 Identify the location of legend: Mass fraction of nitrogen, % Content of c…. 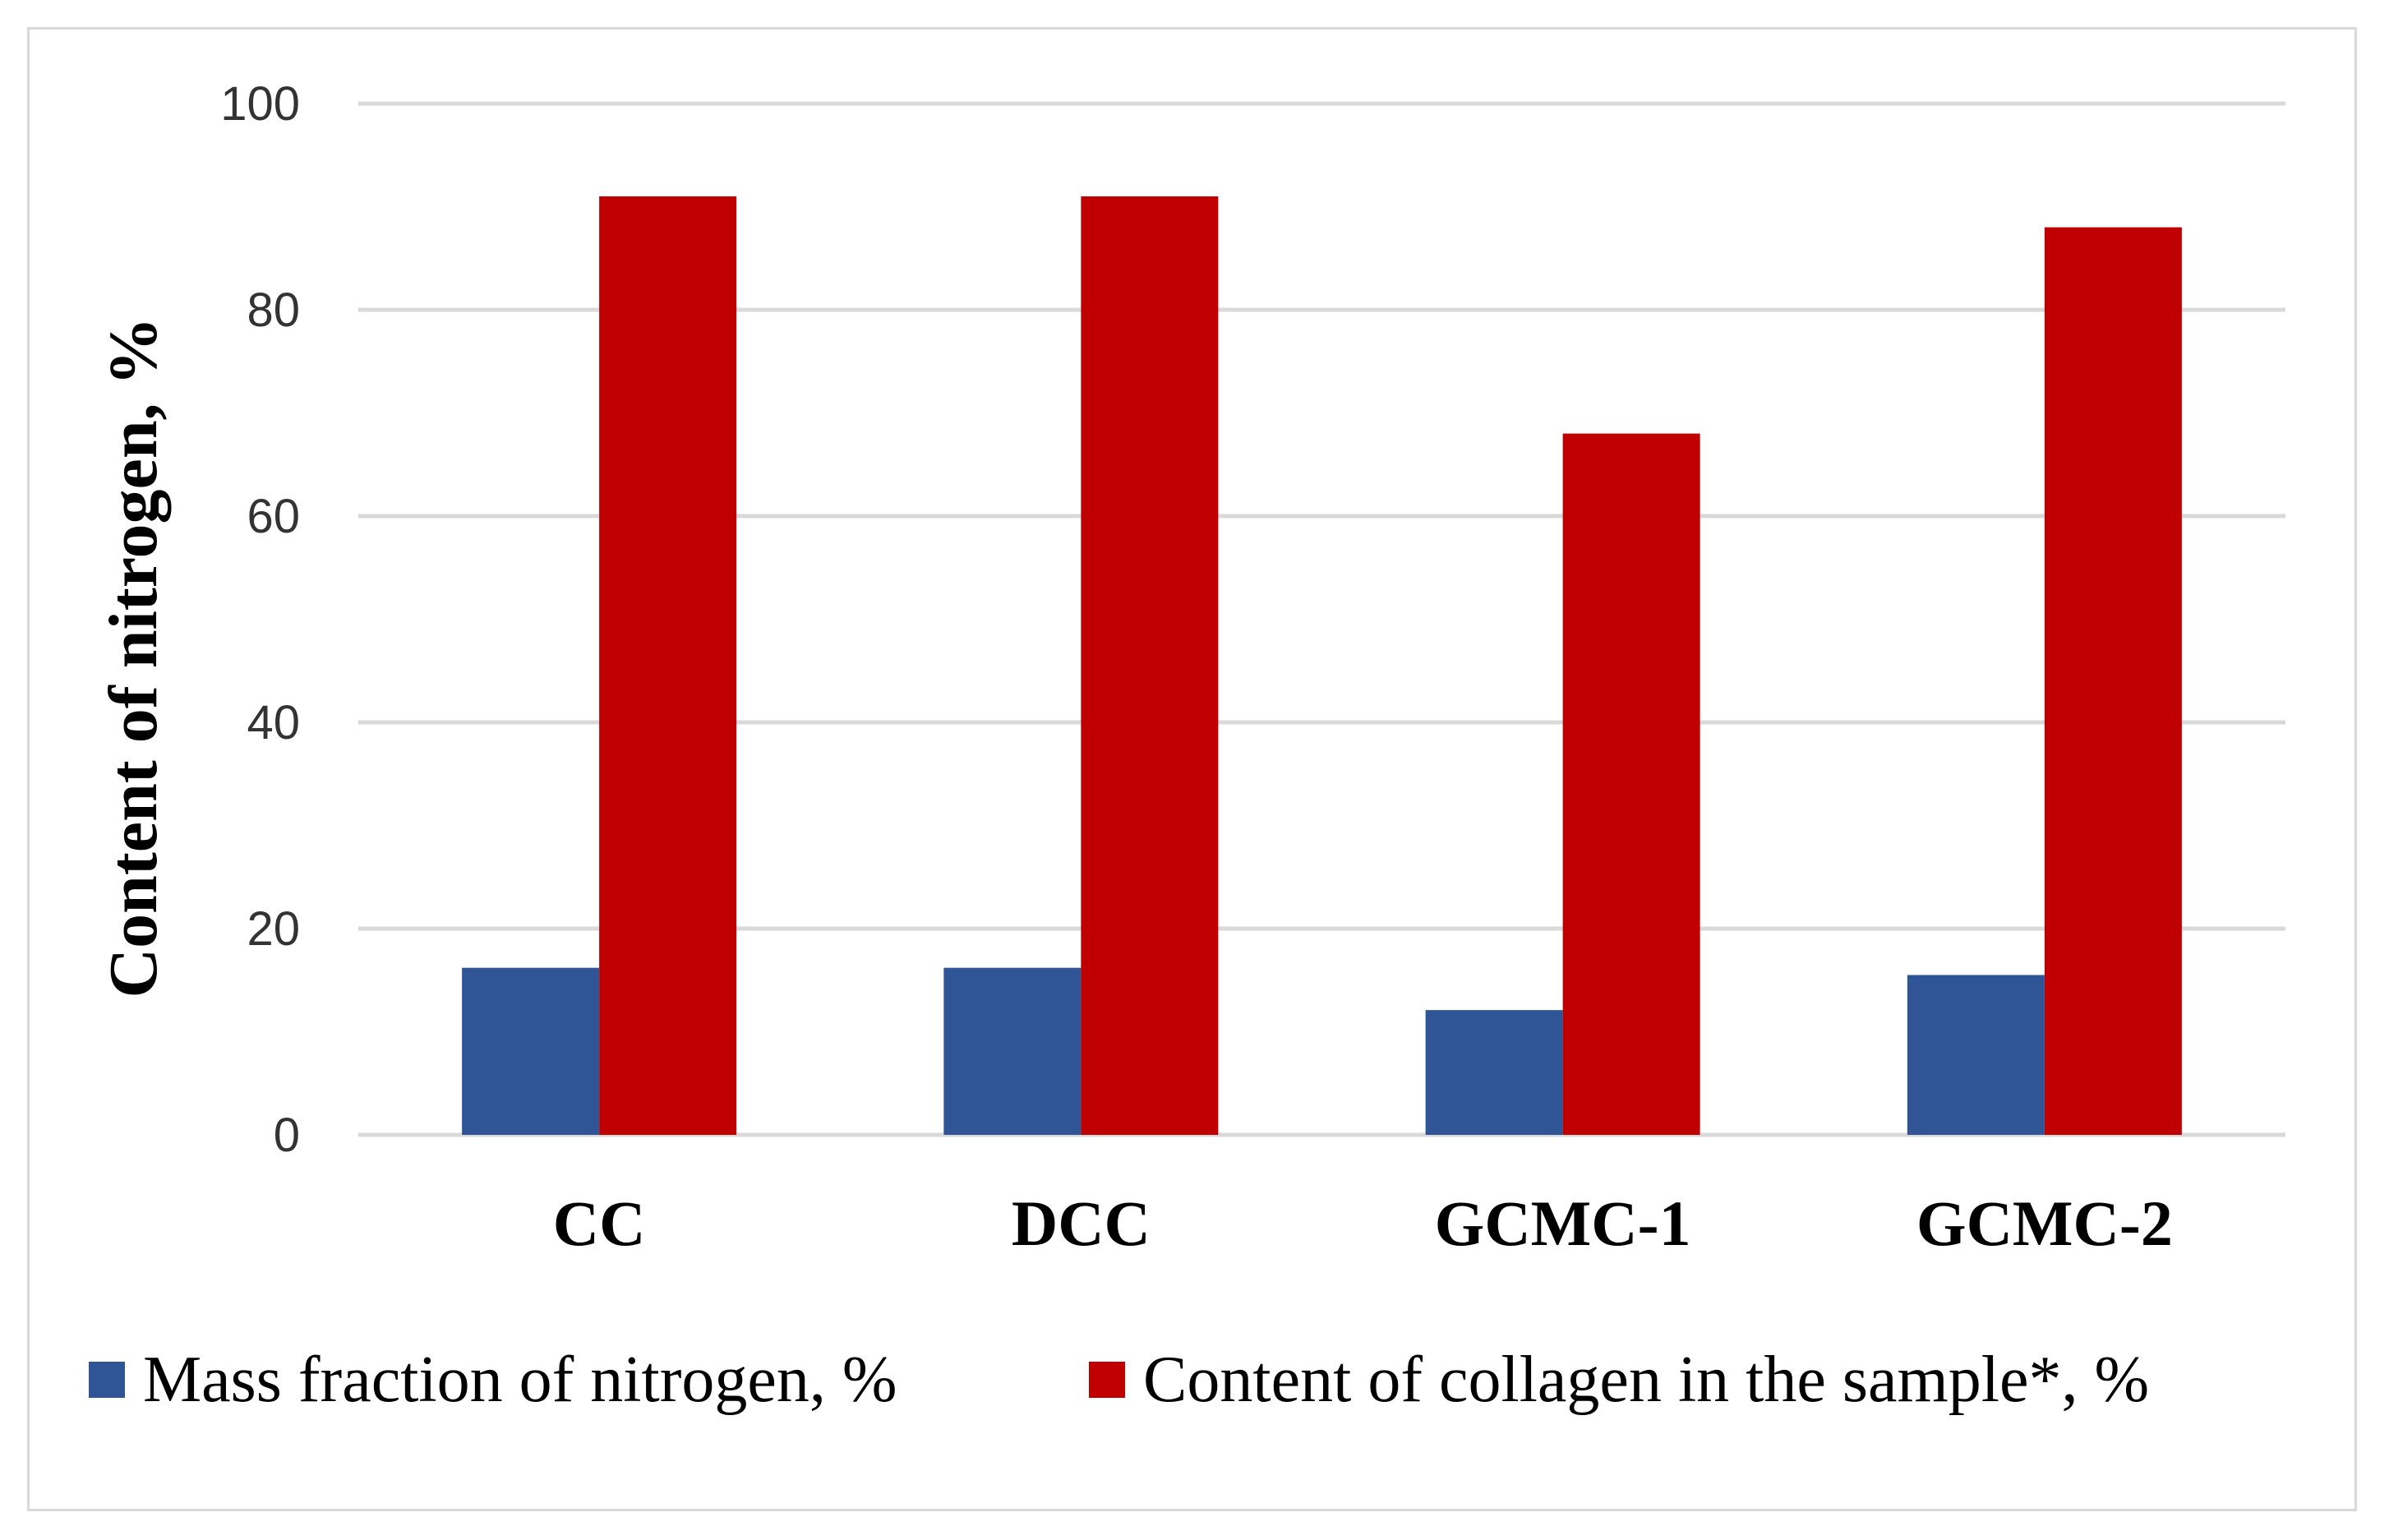
(1119, 1380).